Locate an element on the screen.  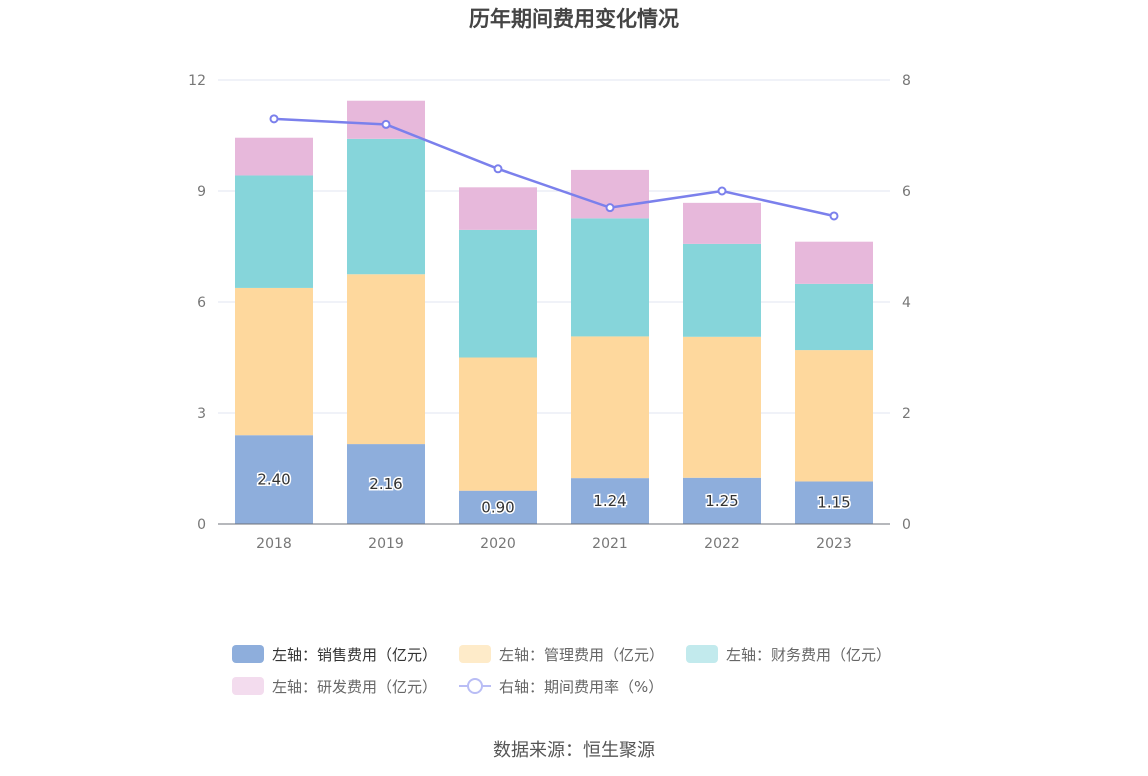
legend-item-expense-rate: 右轴：期间费用率（%） is located at coordinates (561, 686).